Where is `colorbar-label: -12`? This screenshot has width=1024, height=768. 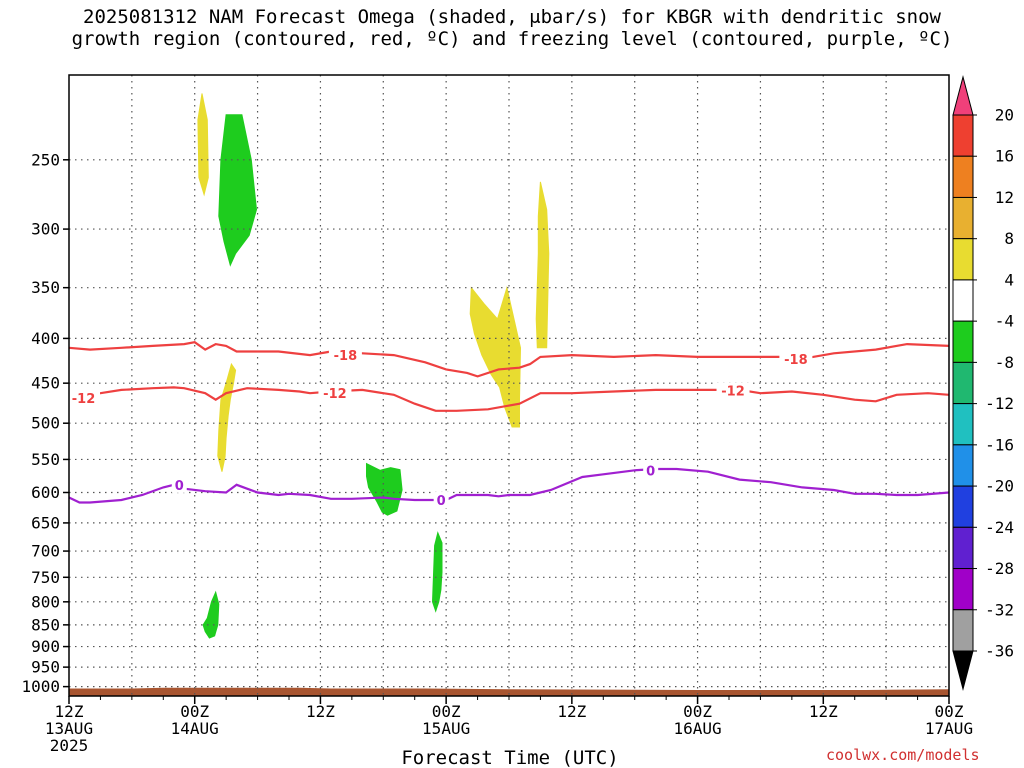 colorbar-label: -12 is located at coordinates (999, 403).